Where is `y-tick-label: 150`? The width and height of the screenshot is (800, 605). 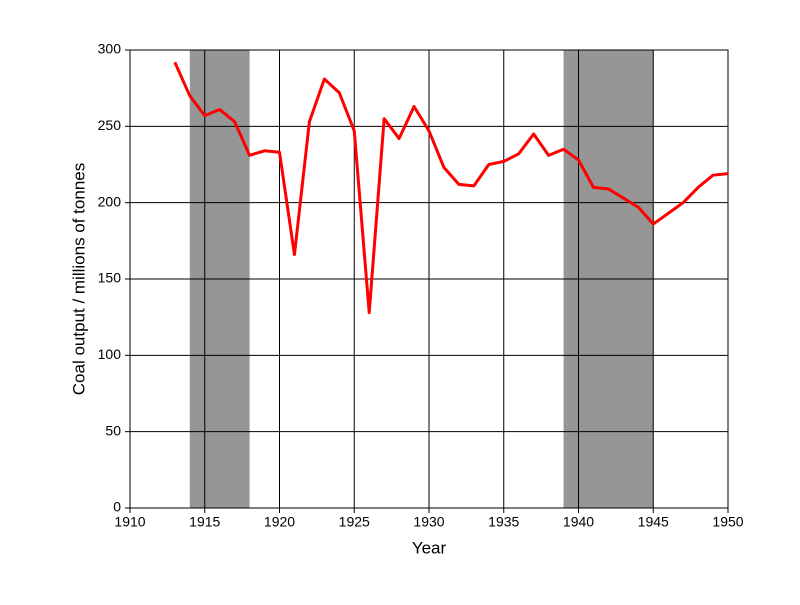 y-tick-label: 150 is located at coordinates (110, 278).